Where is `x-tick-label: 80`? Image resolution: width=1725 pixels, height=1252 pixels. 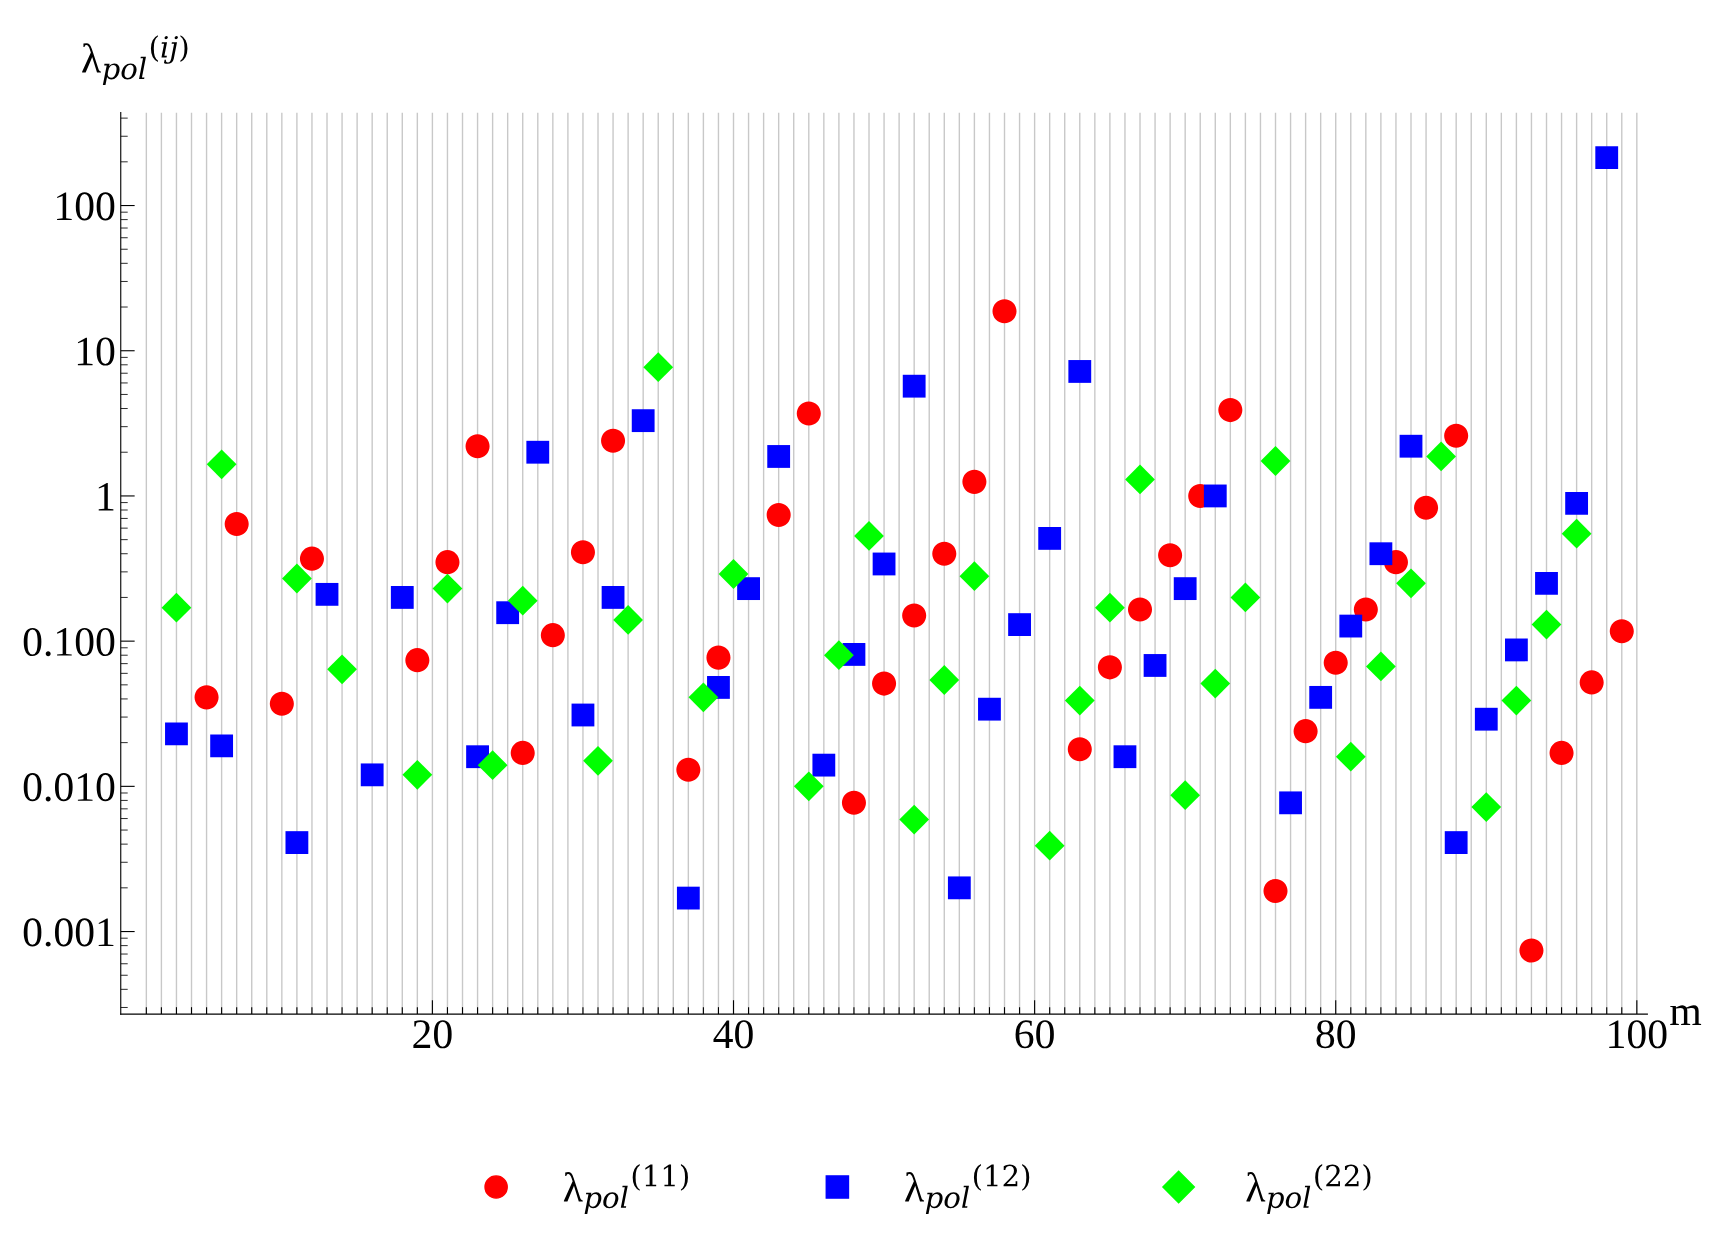
x-tick-label: 80 is located at coordinates (1335, 1034).